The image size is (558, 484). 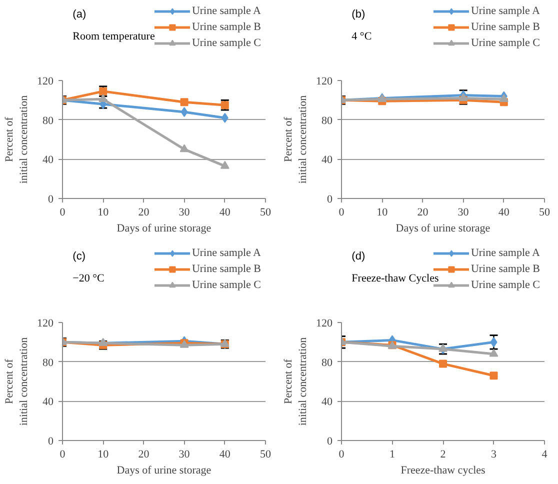 What do you see at coordinates (359, 14) in the screenshot?
I see `chart-title: (b)` at bounding box center [359, 14].